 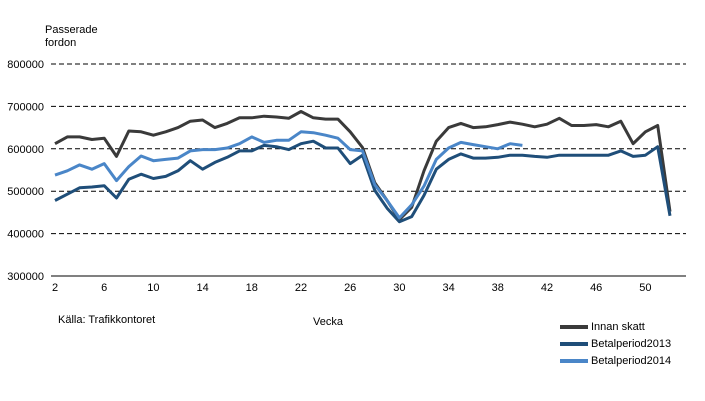 I want to click on y-tick-label: 300000, so click(x=25, y=277).